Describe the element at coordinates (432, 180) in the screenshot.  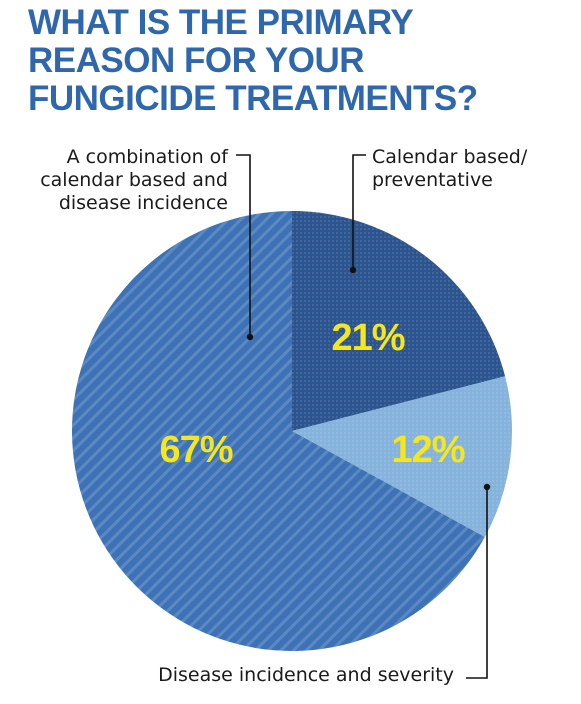
I see `label-calendar-line-2: preventative` at that location.